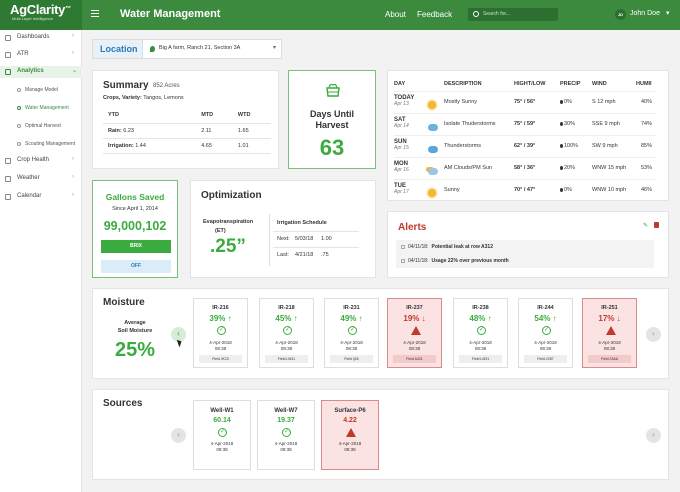 The width and height of the screenshot is (680, 492). I want to click on carousel-prev-button: ‹, so click(178, 334).